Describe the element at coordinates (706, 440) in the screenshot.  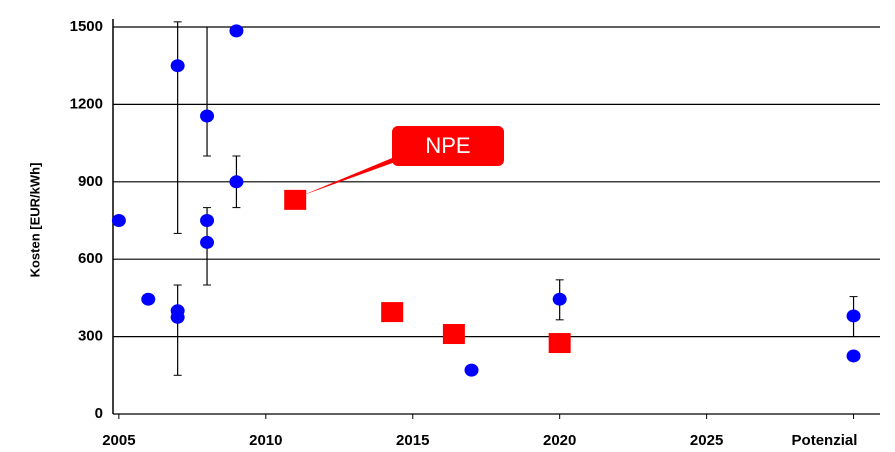
I see `x-tick-label: 2025` at that location.